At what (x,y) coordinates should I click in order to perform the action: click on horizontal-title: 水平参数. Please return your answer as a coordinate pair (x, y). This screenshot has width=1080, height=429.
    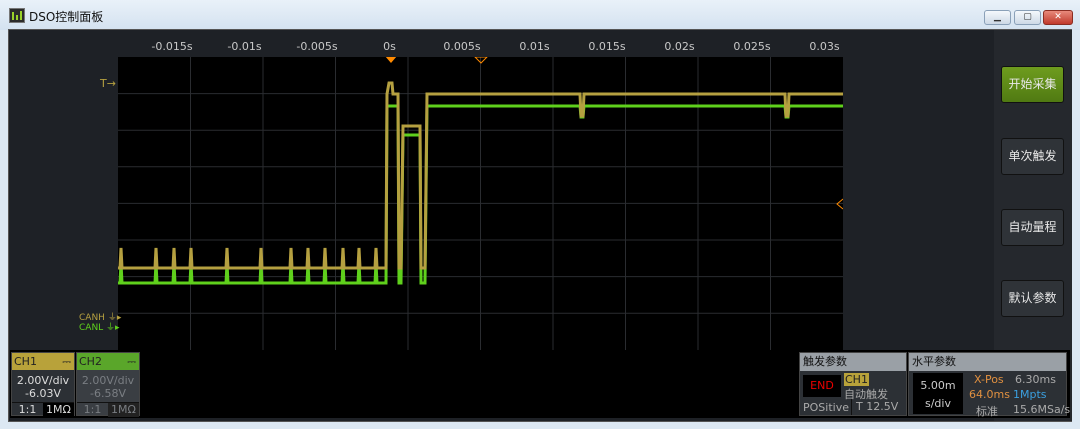
    Looking at the image, I should click on (987, 362).